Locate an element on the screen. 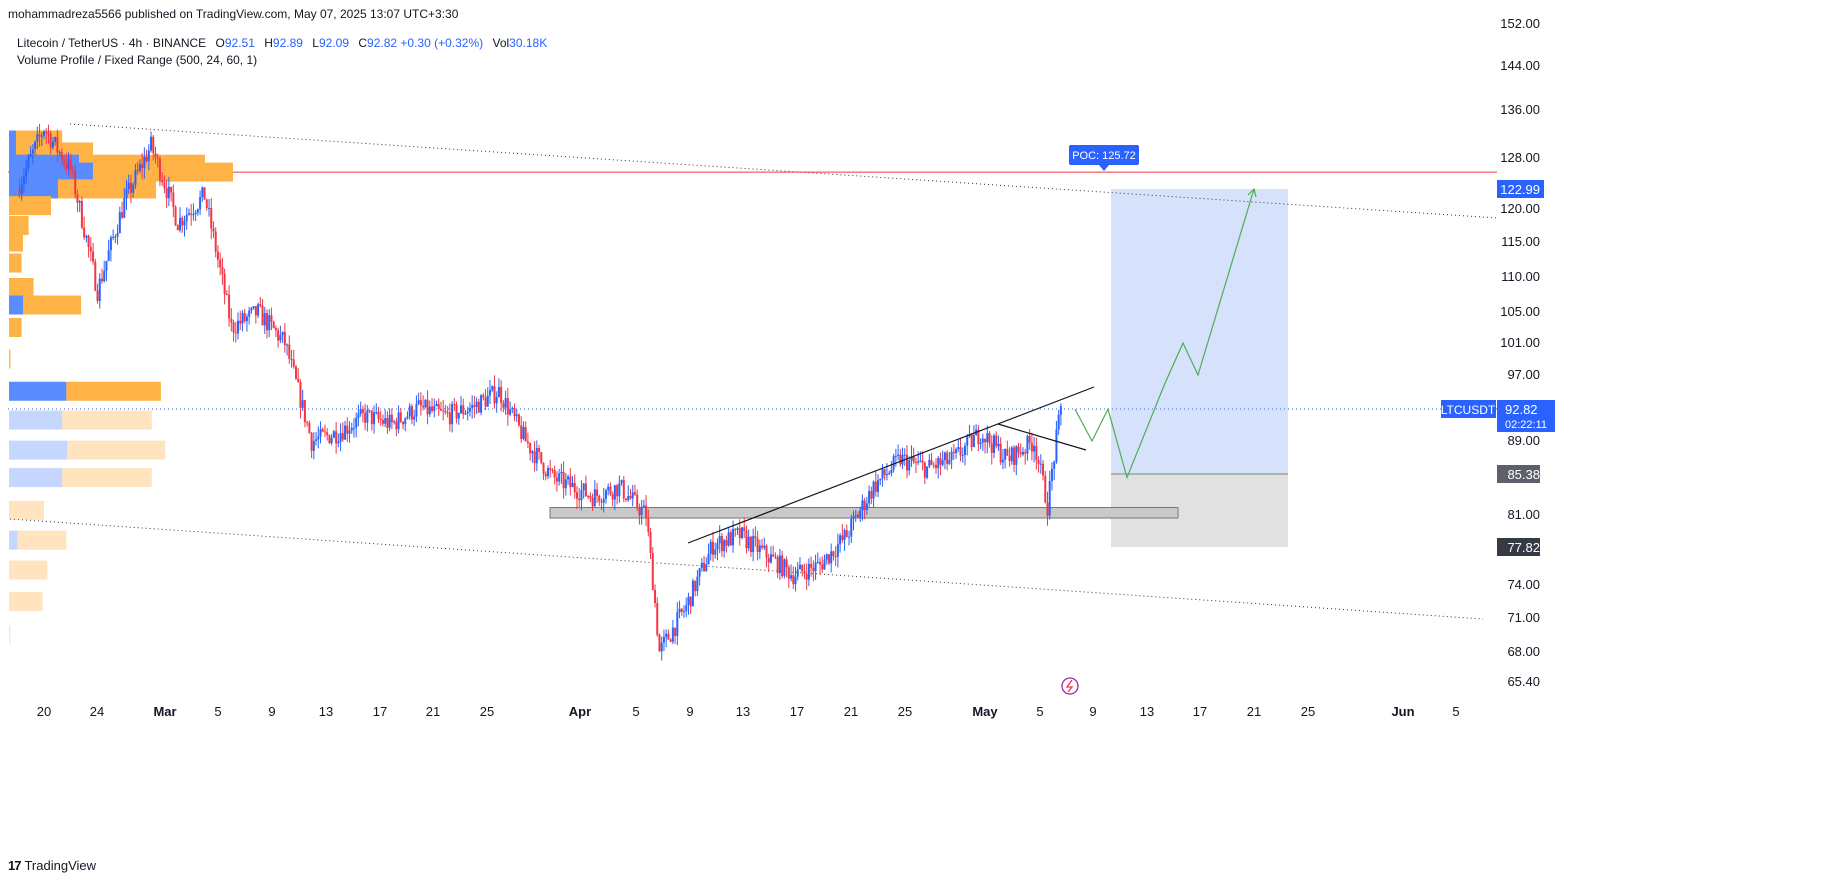  x-tick-label: 5 is located at coordinates (1455, 711).